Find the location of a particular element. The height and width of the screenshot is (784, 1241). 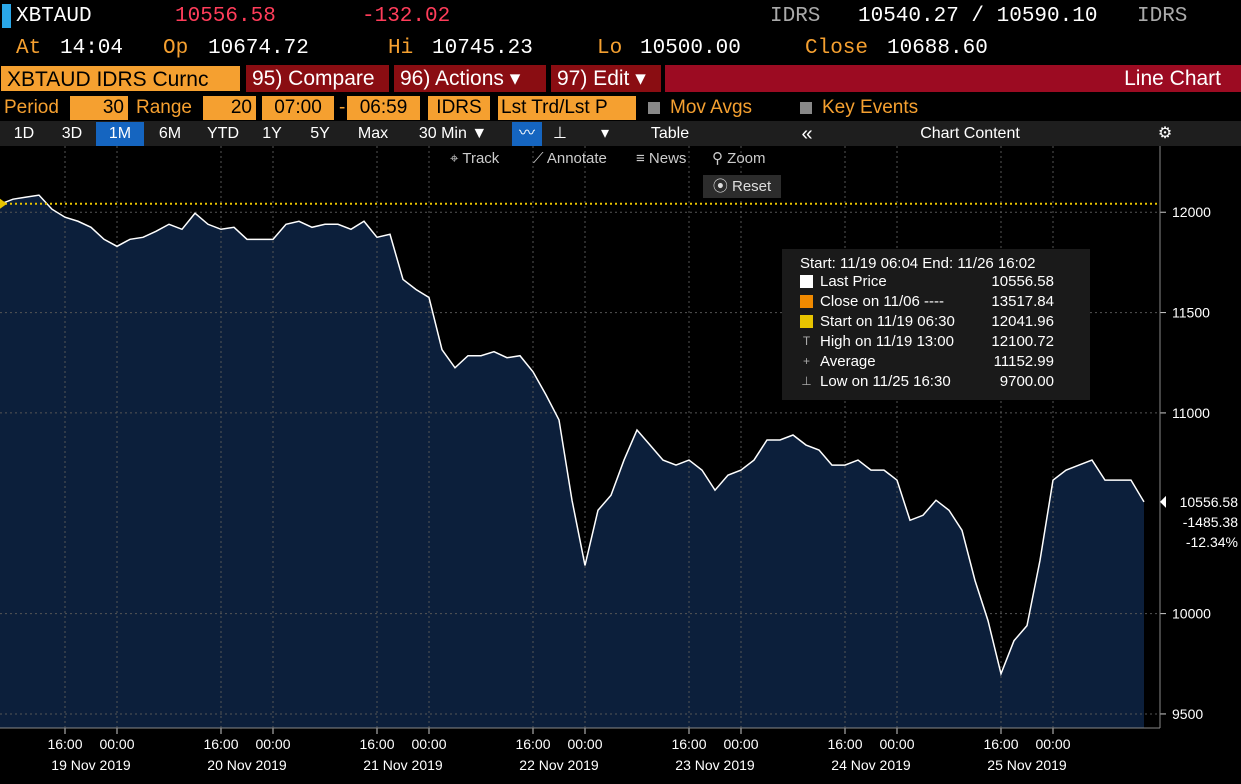

period-label: Period is located at coordinates (31, 107).